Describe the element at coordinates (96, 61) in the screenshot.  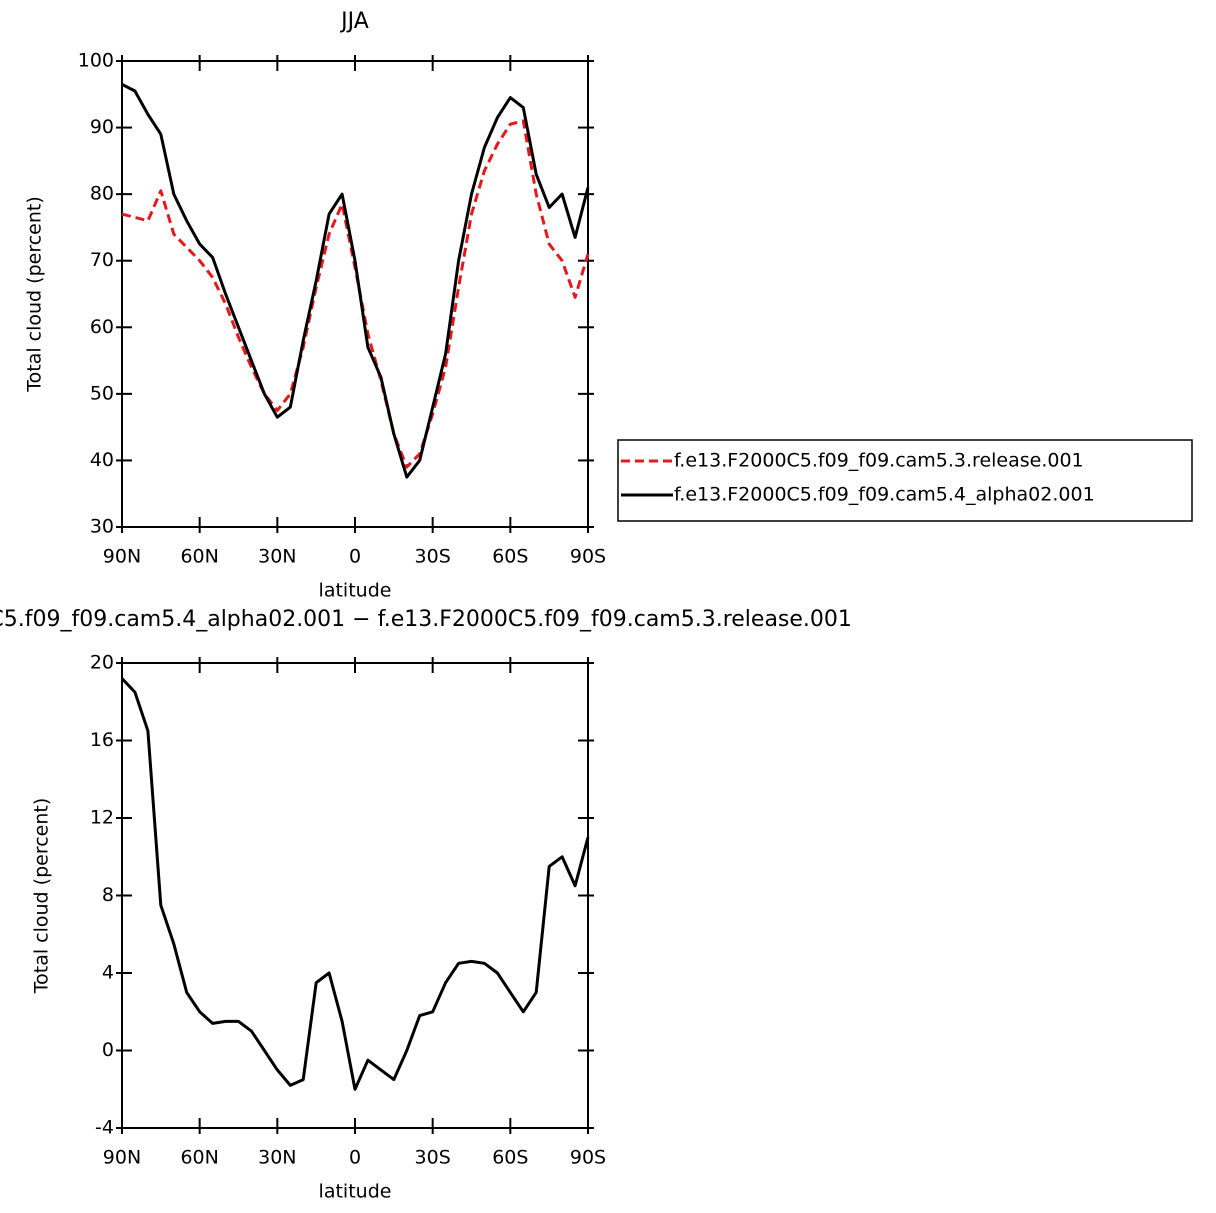
I see `y-tick-label: 100` at that location.